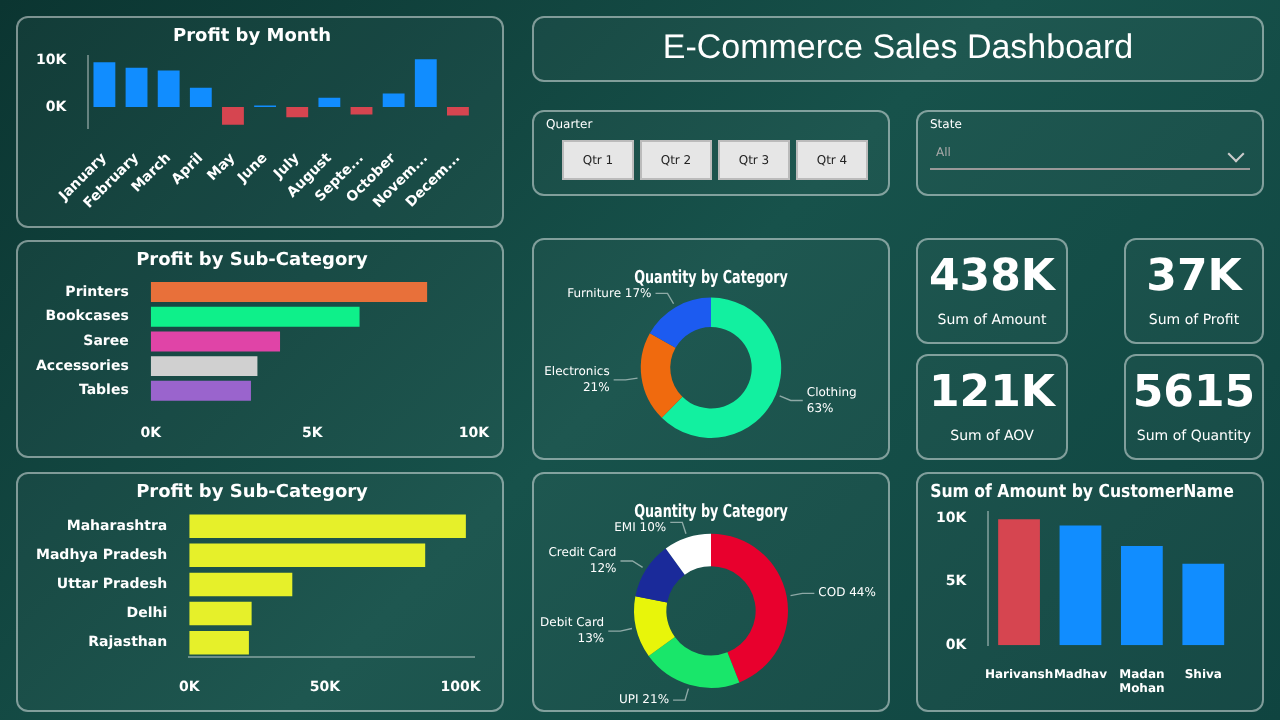 The height and width of the screenshot is (720, 1280). What do you see at coordinates (992, 277) in the screenshot?
I see `text: 438K` at bounding box center [992, 277].